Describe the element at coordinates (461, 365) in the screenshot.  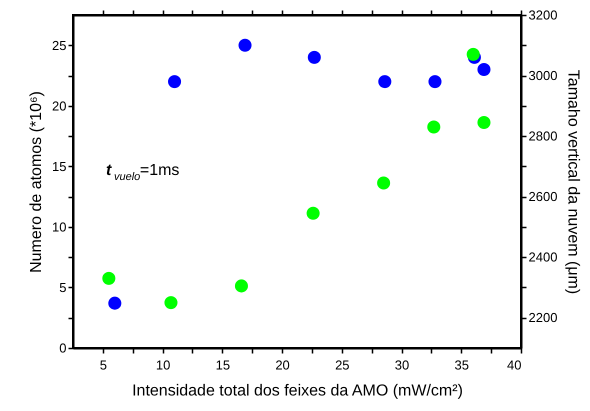
I see `x-tick-label: 35` at that location.